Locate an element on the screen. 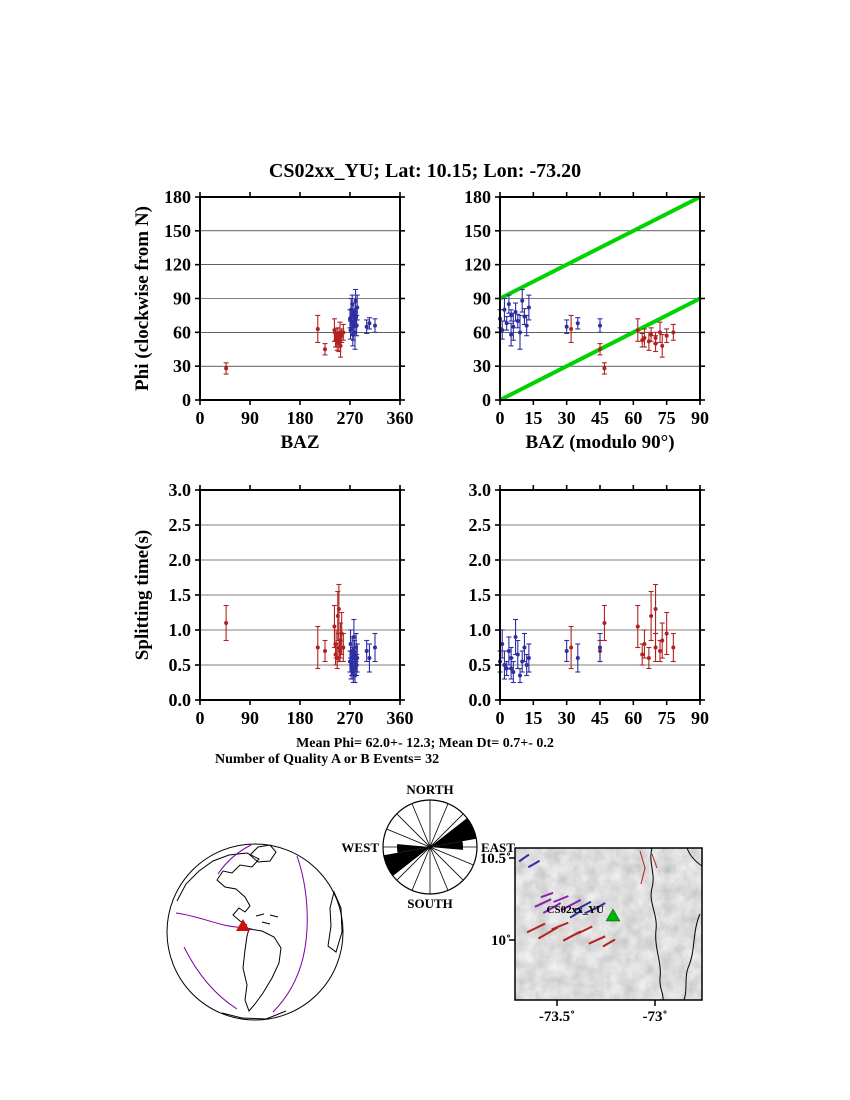 The width and height of the screenshot is (850, 1100). y-tick-label: 2.0 is located at coordinates (480, 560).